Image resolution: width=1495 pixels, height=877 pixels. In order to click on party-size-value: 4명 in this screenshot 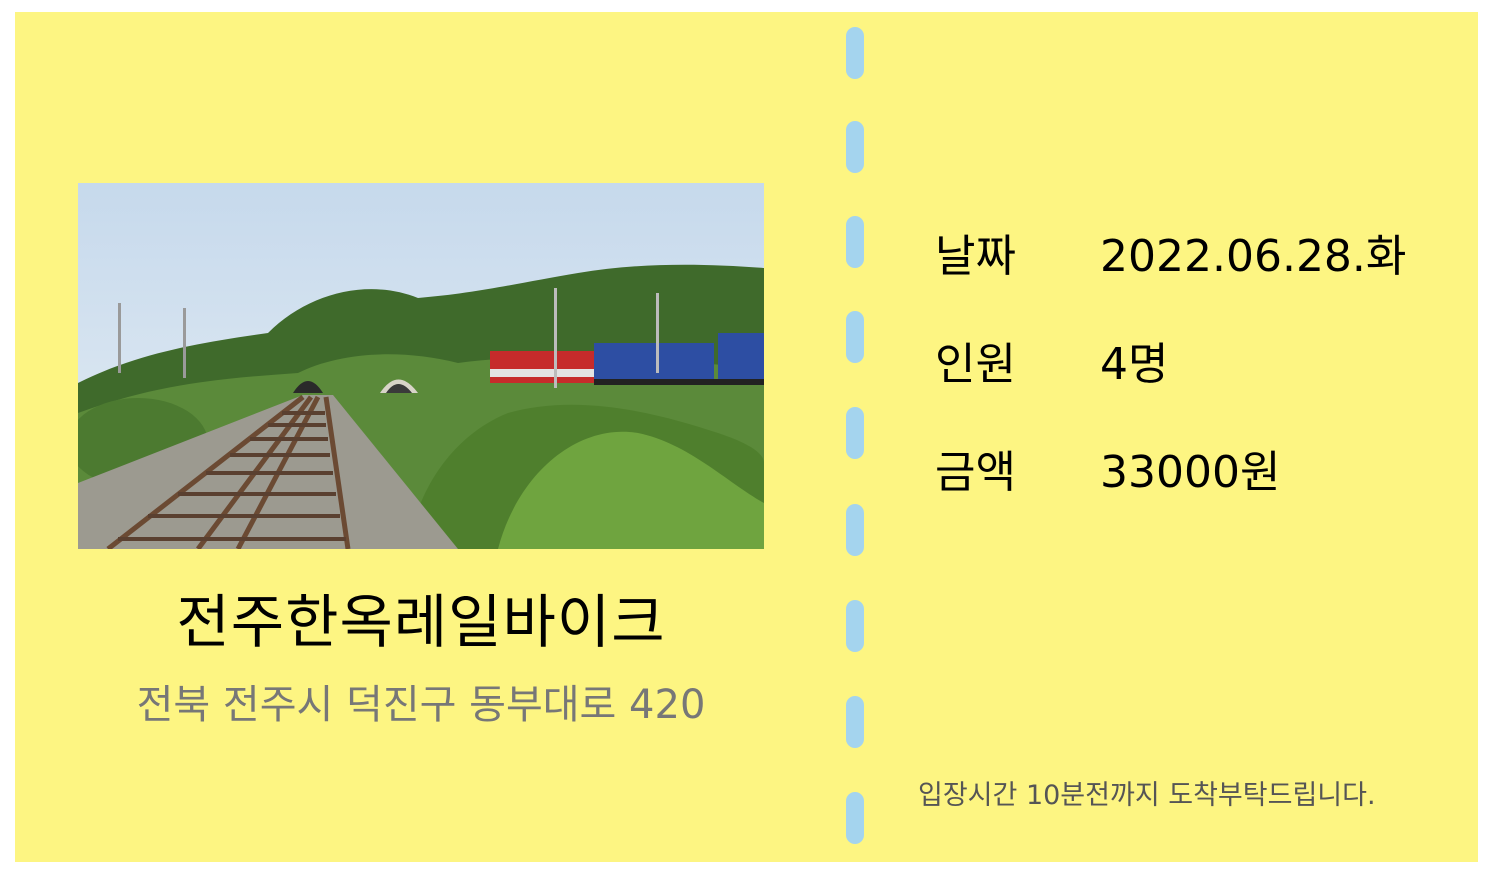, I will do `click(1134, 364)`.